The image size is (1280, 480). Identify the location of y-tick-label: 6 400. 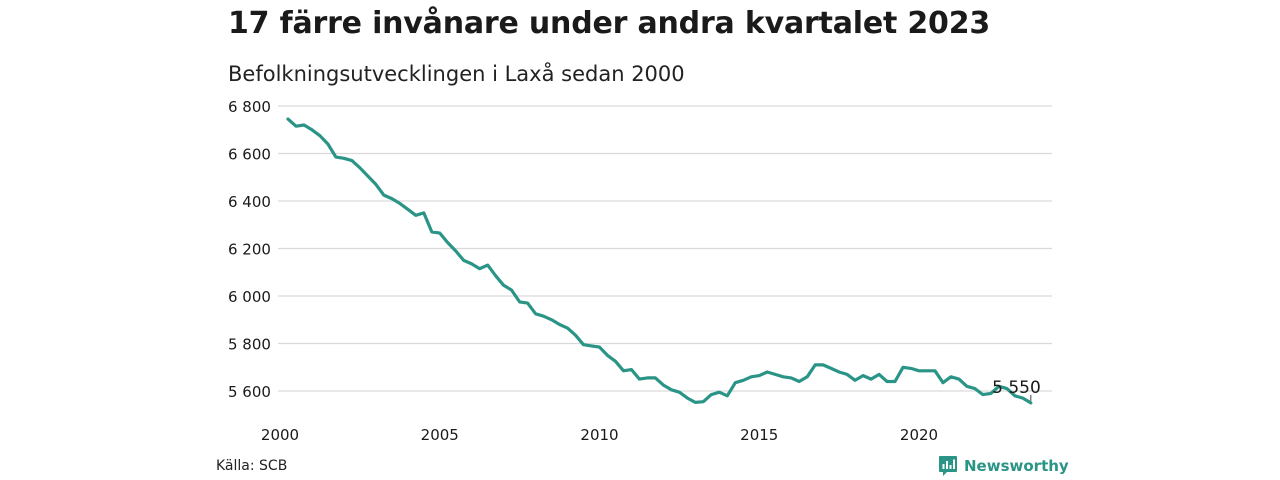
(249, 202).